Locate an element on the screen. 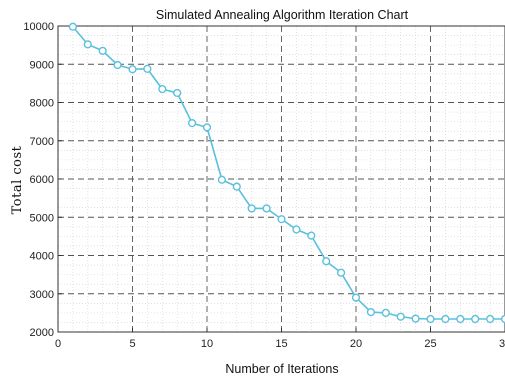  x-tick-label: 0 is located at coordinates (58, 344).